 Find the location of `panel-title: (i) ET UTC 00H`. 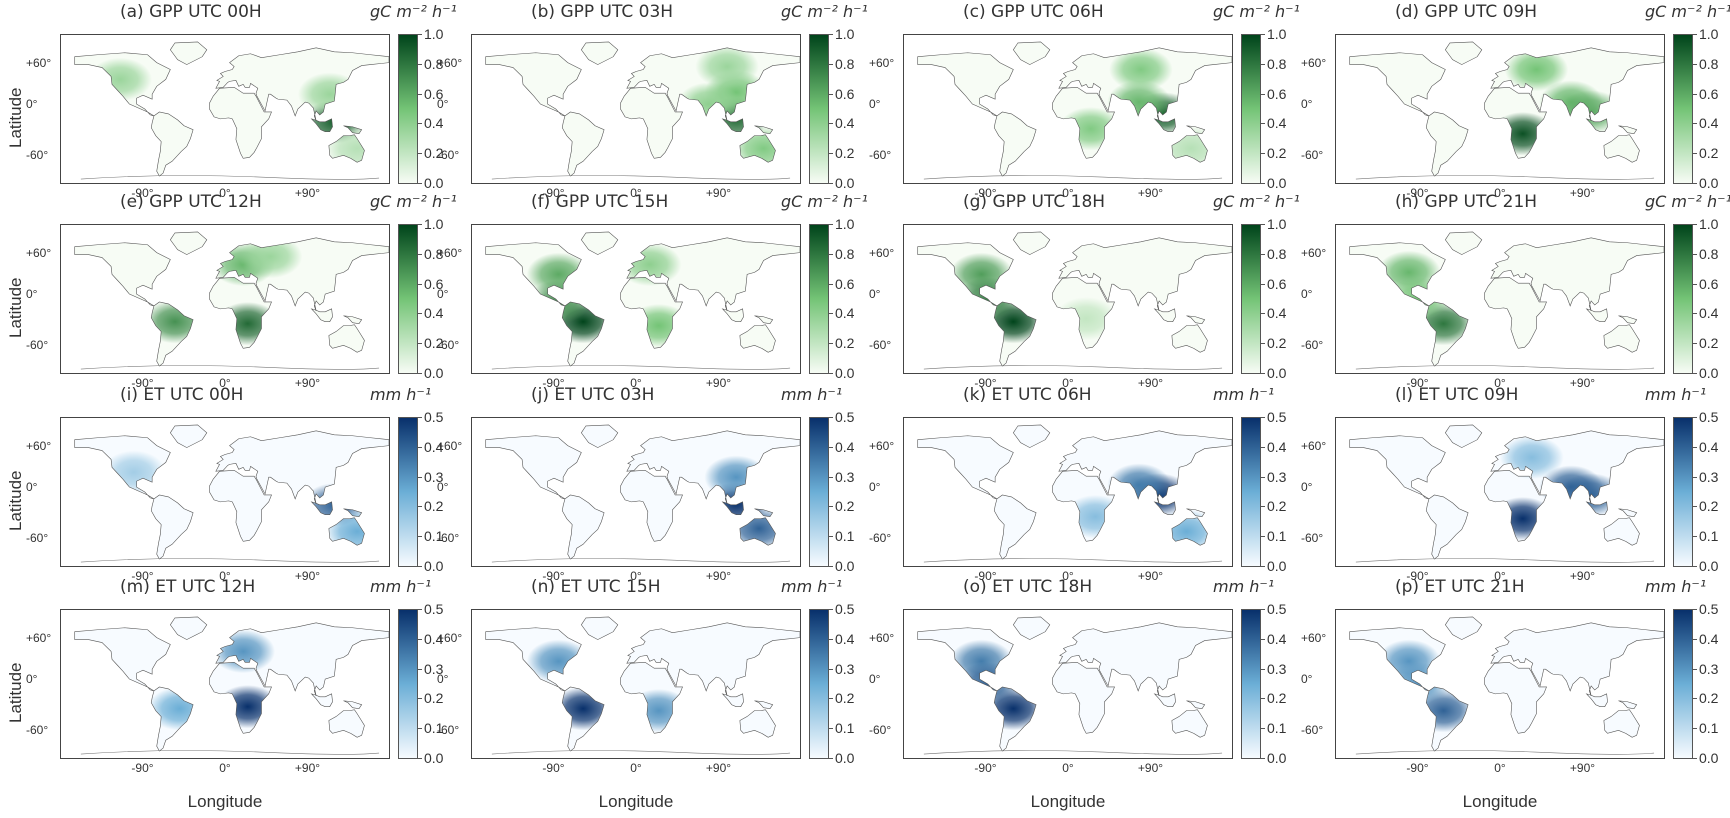

panel-title: (i) ET UTC 00H is located at coordinates (182, 395).